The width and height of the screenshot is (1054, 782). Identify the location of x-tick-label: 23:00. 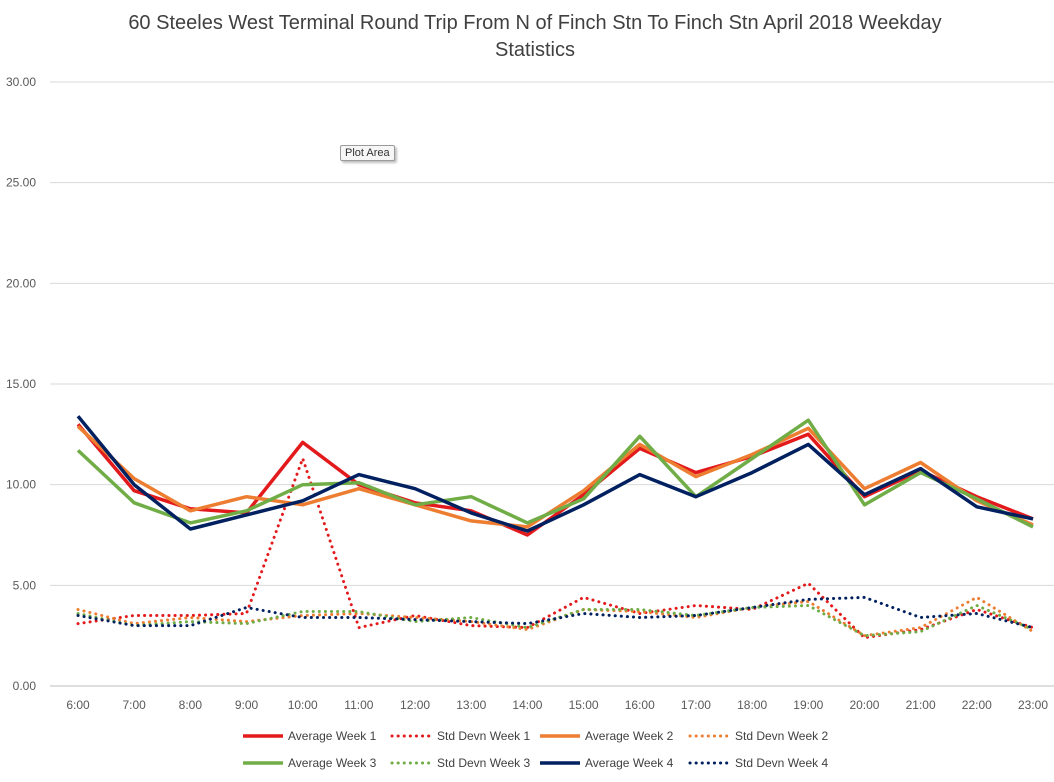
(1033, 705).